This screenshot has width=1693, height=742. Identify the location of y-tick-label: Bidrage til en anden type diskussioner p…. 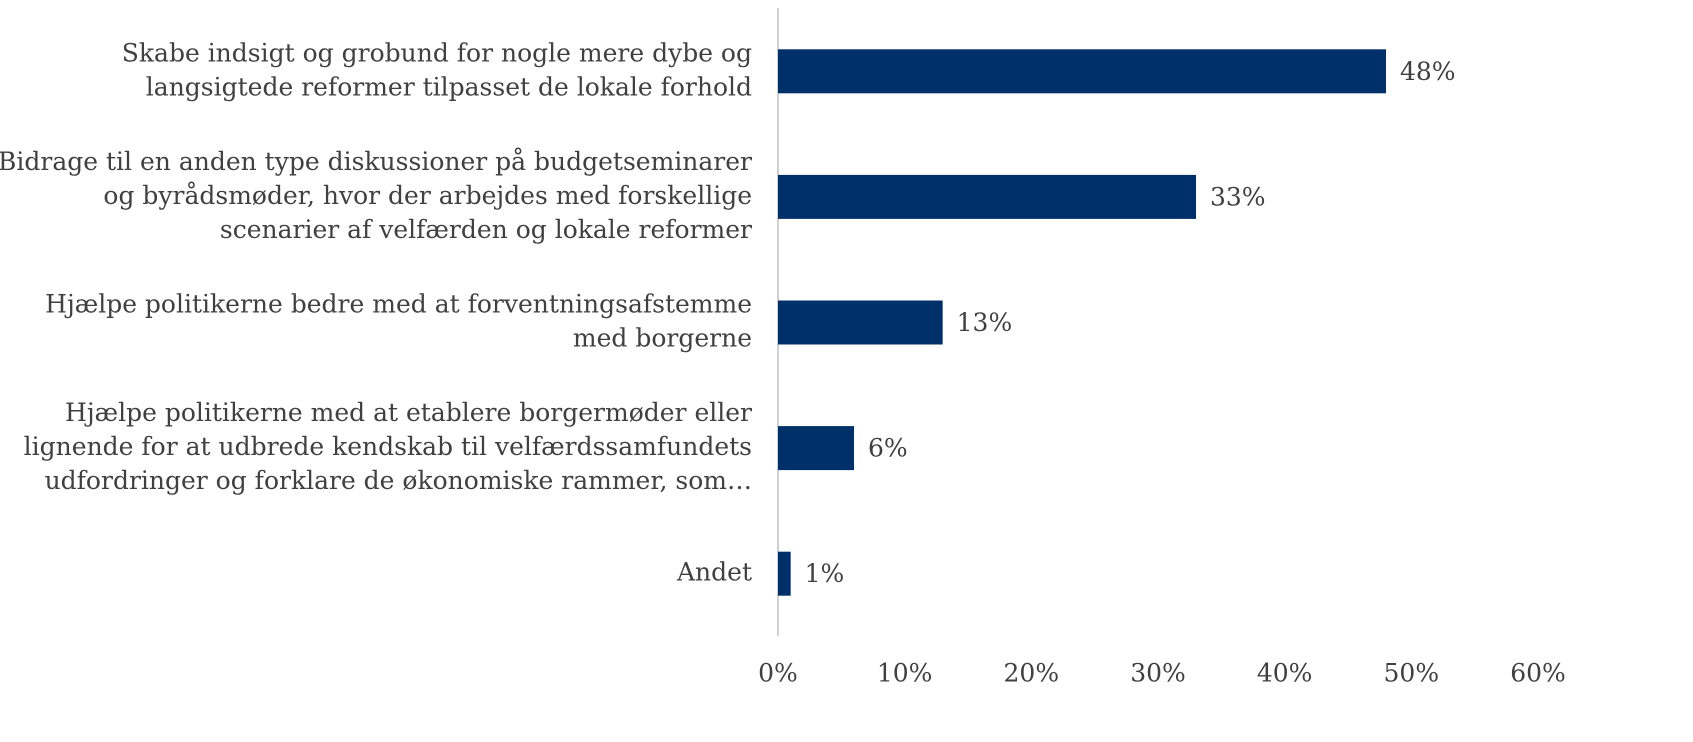
(376, 194).